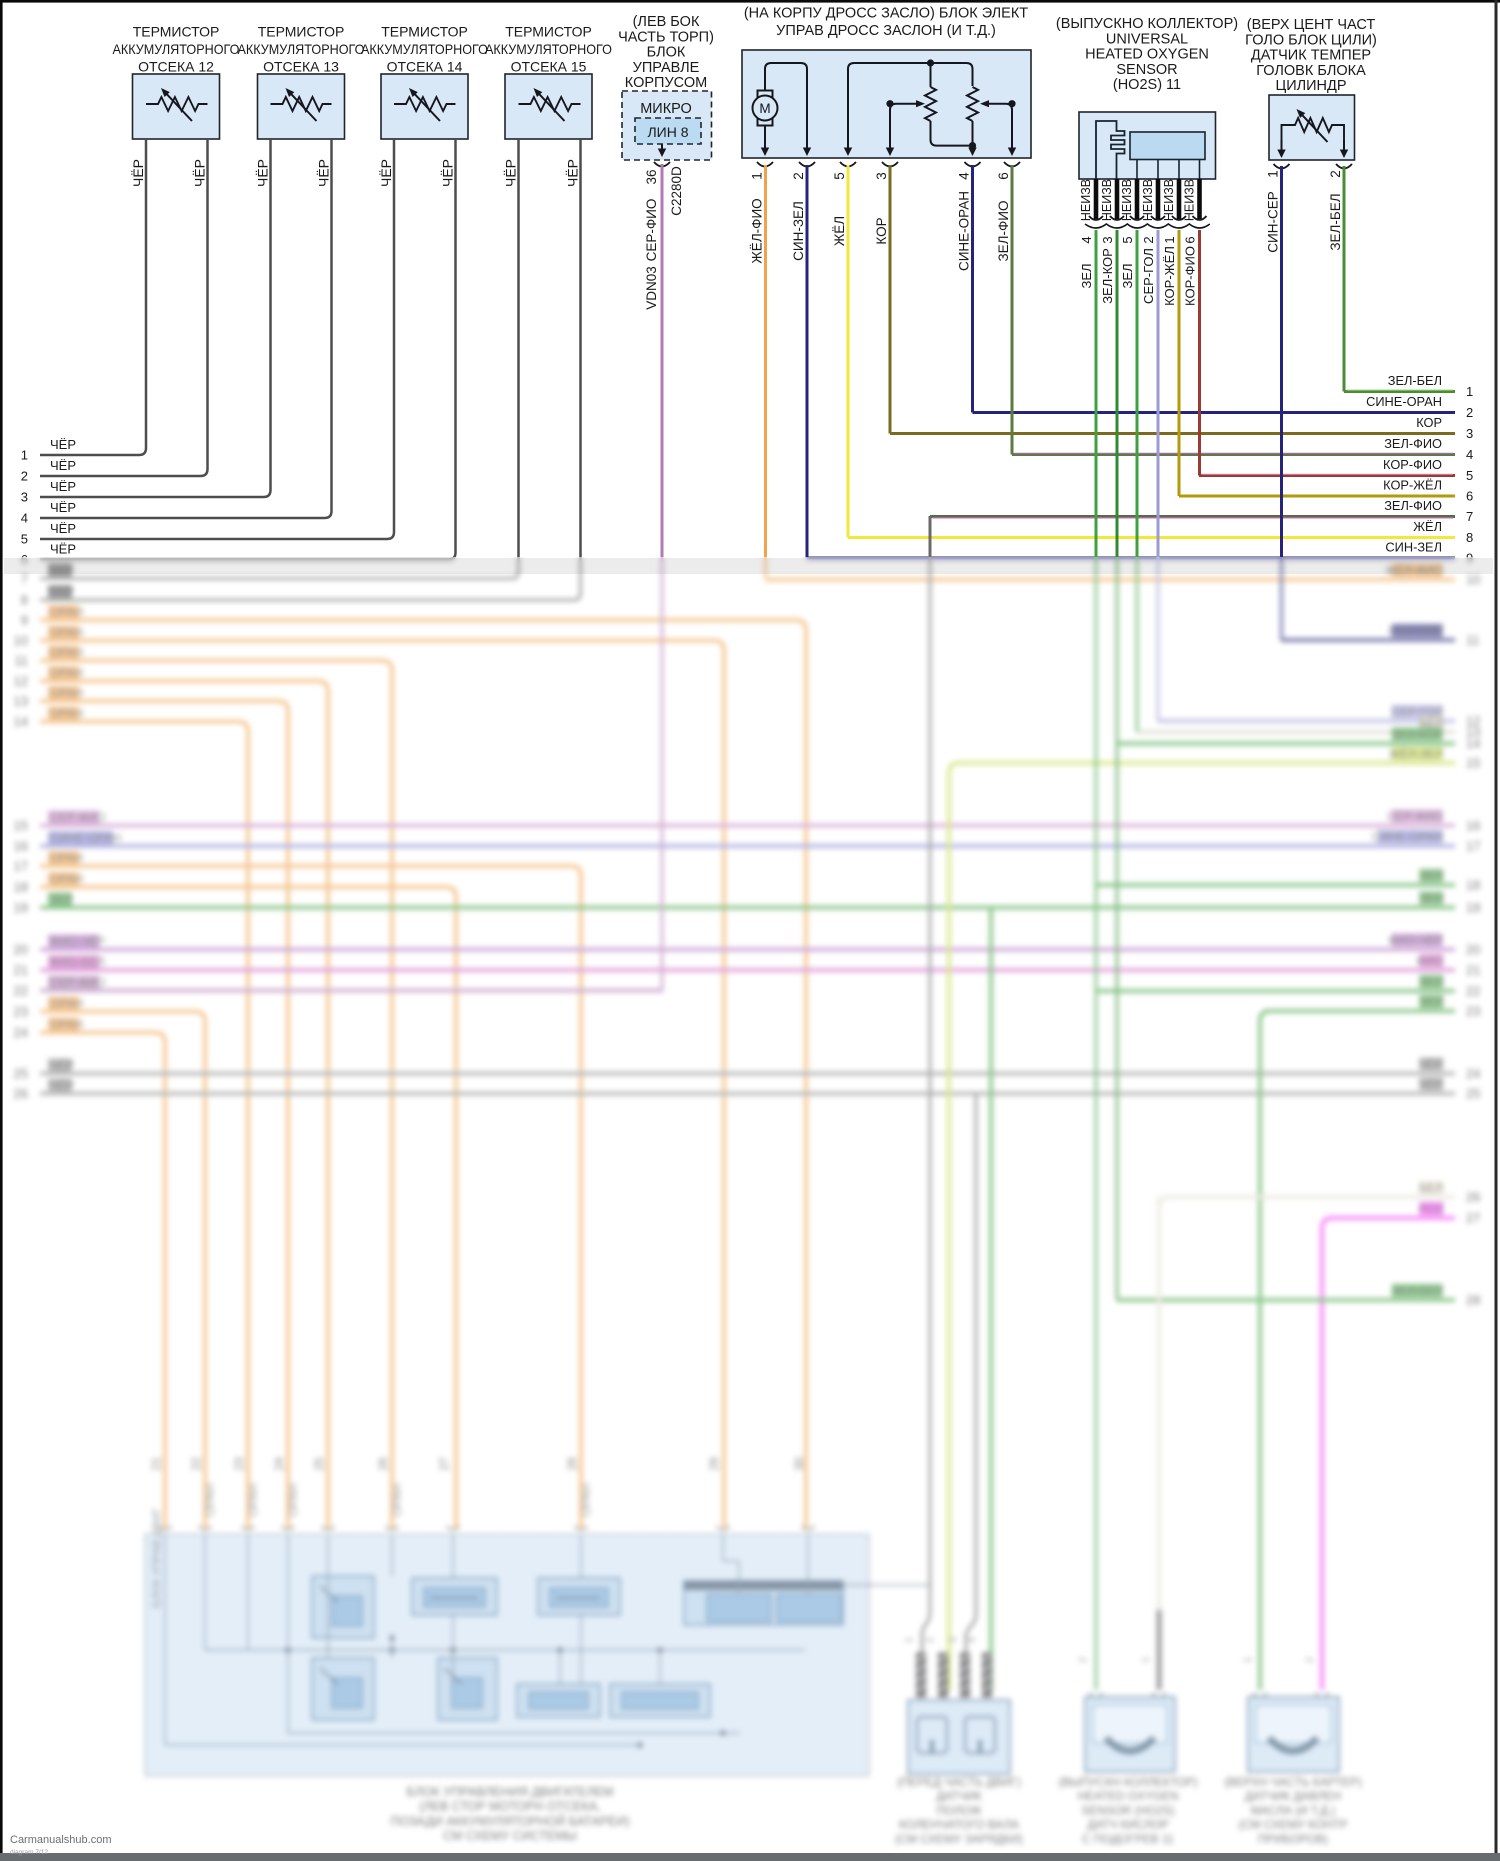  What do you see at coordinates (1147, 24) in the screenshot?
I see `svg-text: (ВЫПУСКНО КОЛЛЕКТОР)` at bounding box center [1147, 24].